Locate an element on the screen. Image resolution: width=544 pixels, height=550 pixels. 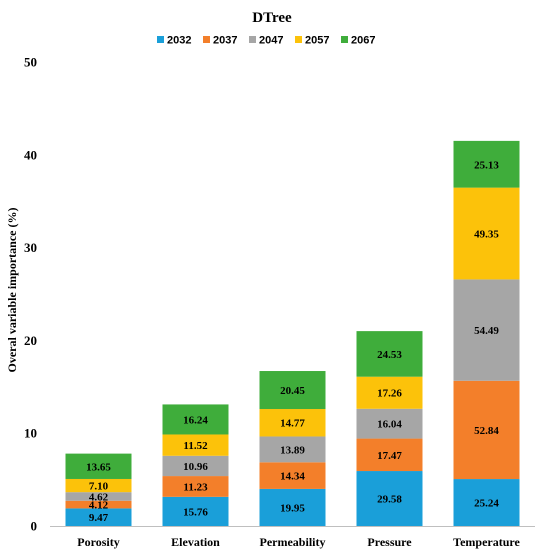
bar-segment-permeability-2032 is located at coordinates (292, 507).